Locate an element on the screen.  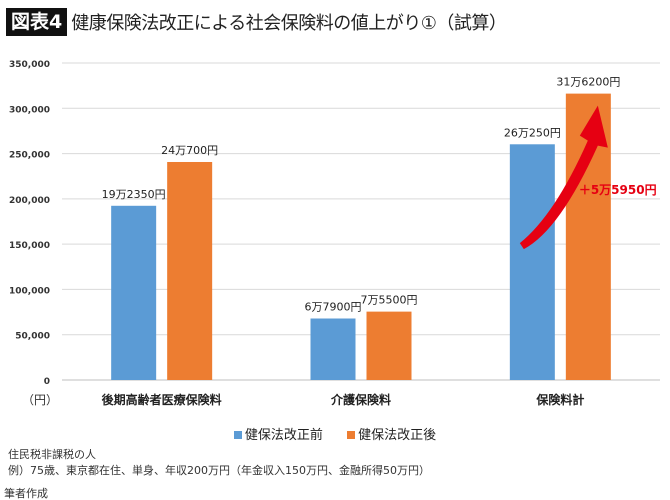
data-label: 19万2350円 is located at coordinates (134, 194).